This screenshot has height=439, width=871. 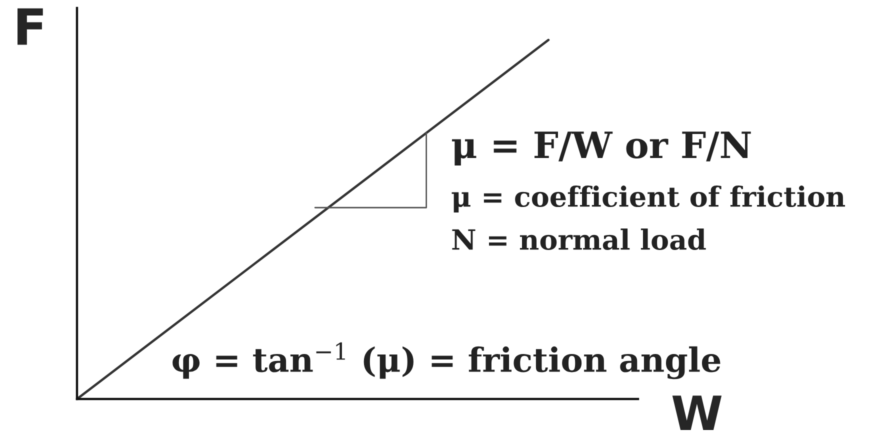 I want to click on y-axis-title: F, so click(x=30, y=26).